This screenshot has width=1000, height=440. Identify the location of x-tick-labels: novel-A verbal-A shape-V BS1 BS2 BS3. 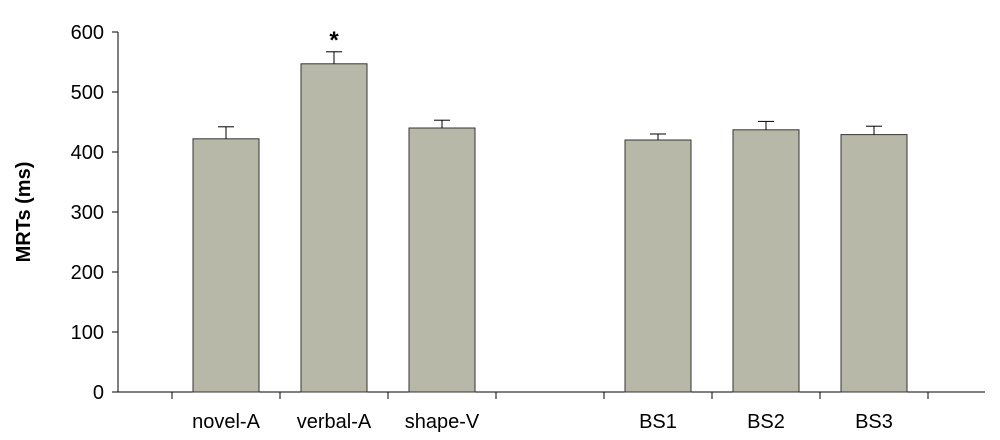
(542, 422).